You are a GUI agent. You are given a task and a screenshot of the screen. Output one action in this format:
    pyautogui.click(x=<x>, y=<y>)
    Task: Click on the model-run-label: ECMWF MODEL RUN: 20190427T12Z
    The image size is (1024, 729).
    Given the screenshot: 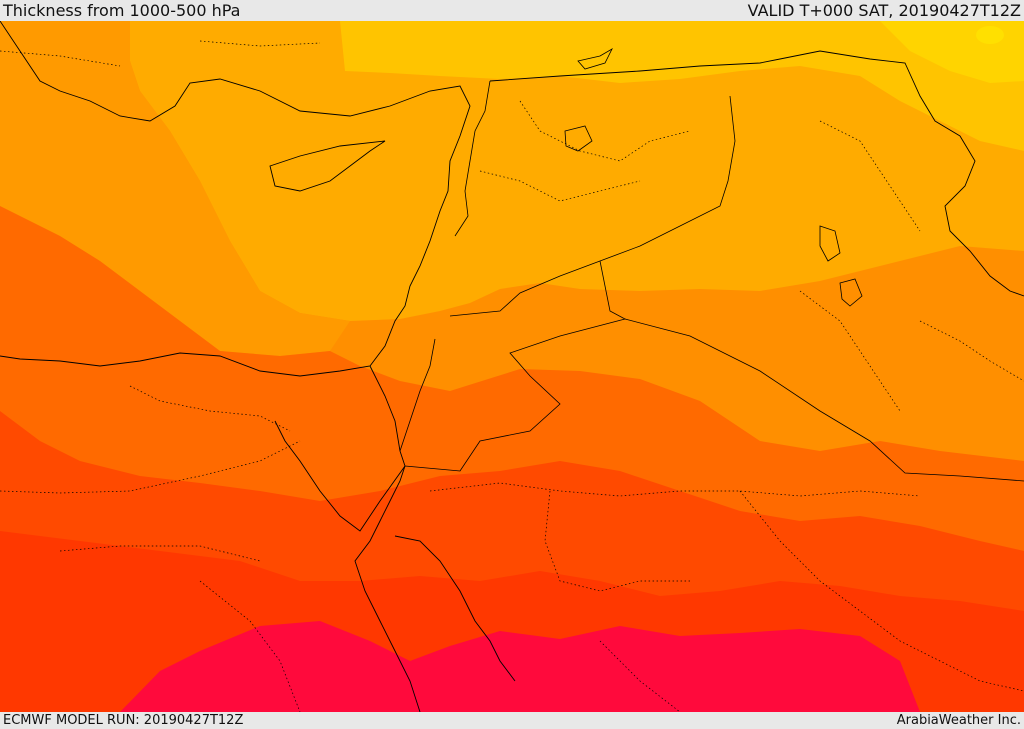 What is the action you would take?
    pyautogui.click(x=123, y=720)
    